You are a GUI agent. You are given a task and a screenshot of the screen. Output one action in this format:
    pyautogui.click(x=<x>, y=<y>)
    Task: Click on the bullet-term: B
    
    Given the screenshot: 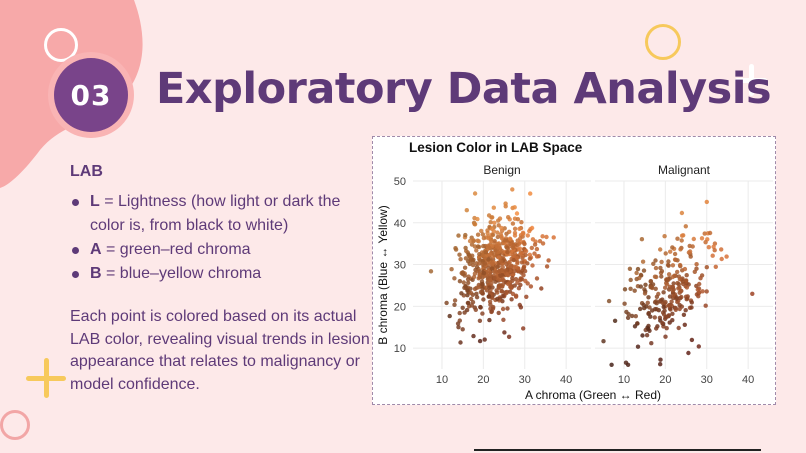 What is the action you would take?
    pyautogui.click(x=96, y=273)
    